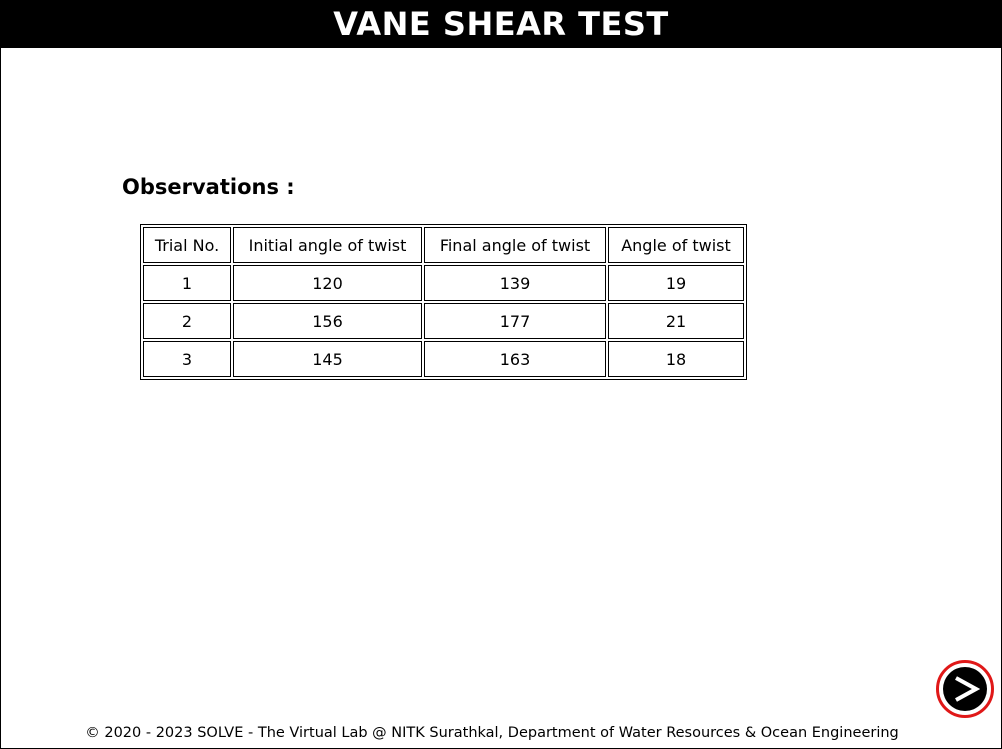 The image size is (1002, 749). What do you see at coordinates (208, 187) in the screenshot?
I see `observations-heading: Observations :` at bounding box center [208, 187].